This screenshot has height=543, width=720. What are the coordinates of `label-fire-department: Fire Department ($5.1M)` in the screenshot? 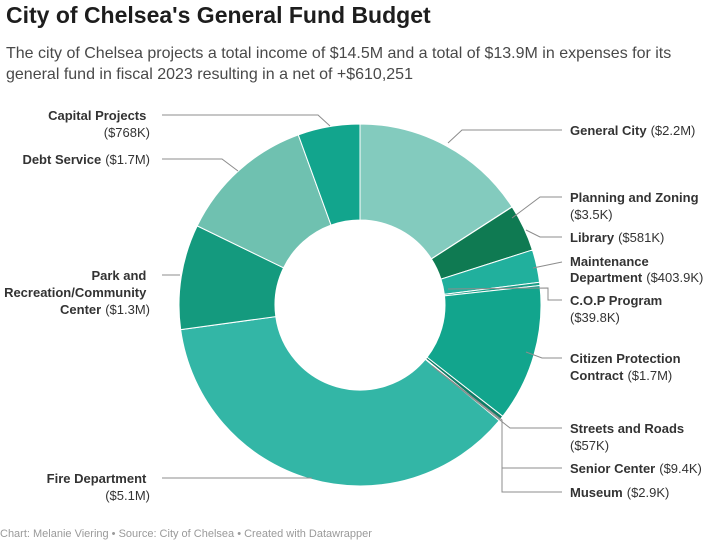 It's located at (98, 487).